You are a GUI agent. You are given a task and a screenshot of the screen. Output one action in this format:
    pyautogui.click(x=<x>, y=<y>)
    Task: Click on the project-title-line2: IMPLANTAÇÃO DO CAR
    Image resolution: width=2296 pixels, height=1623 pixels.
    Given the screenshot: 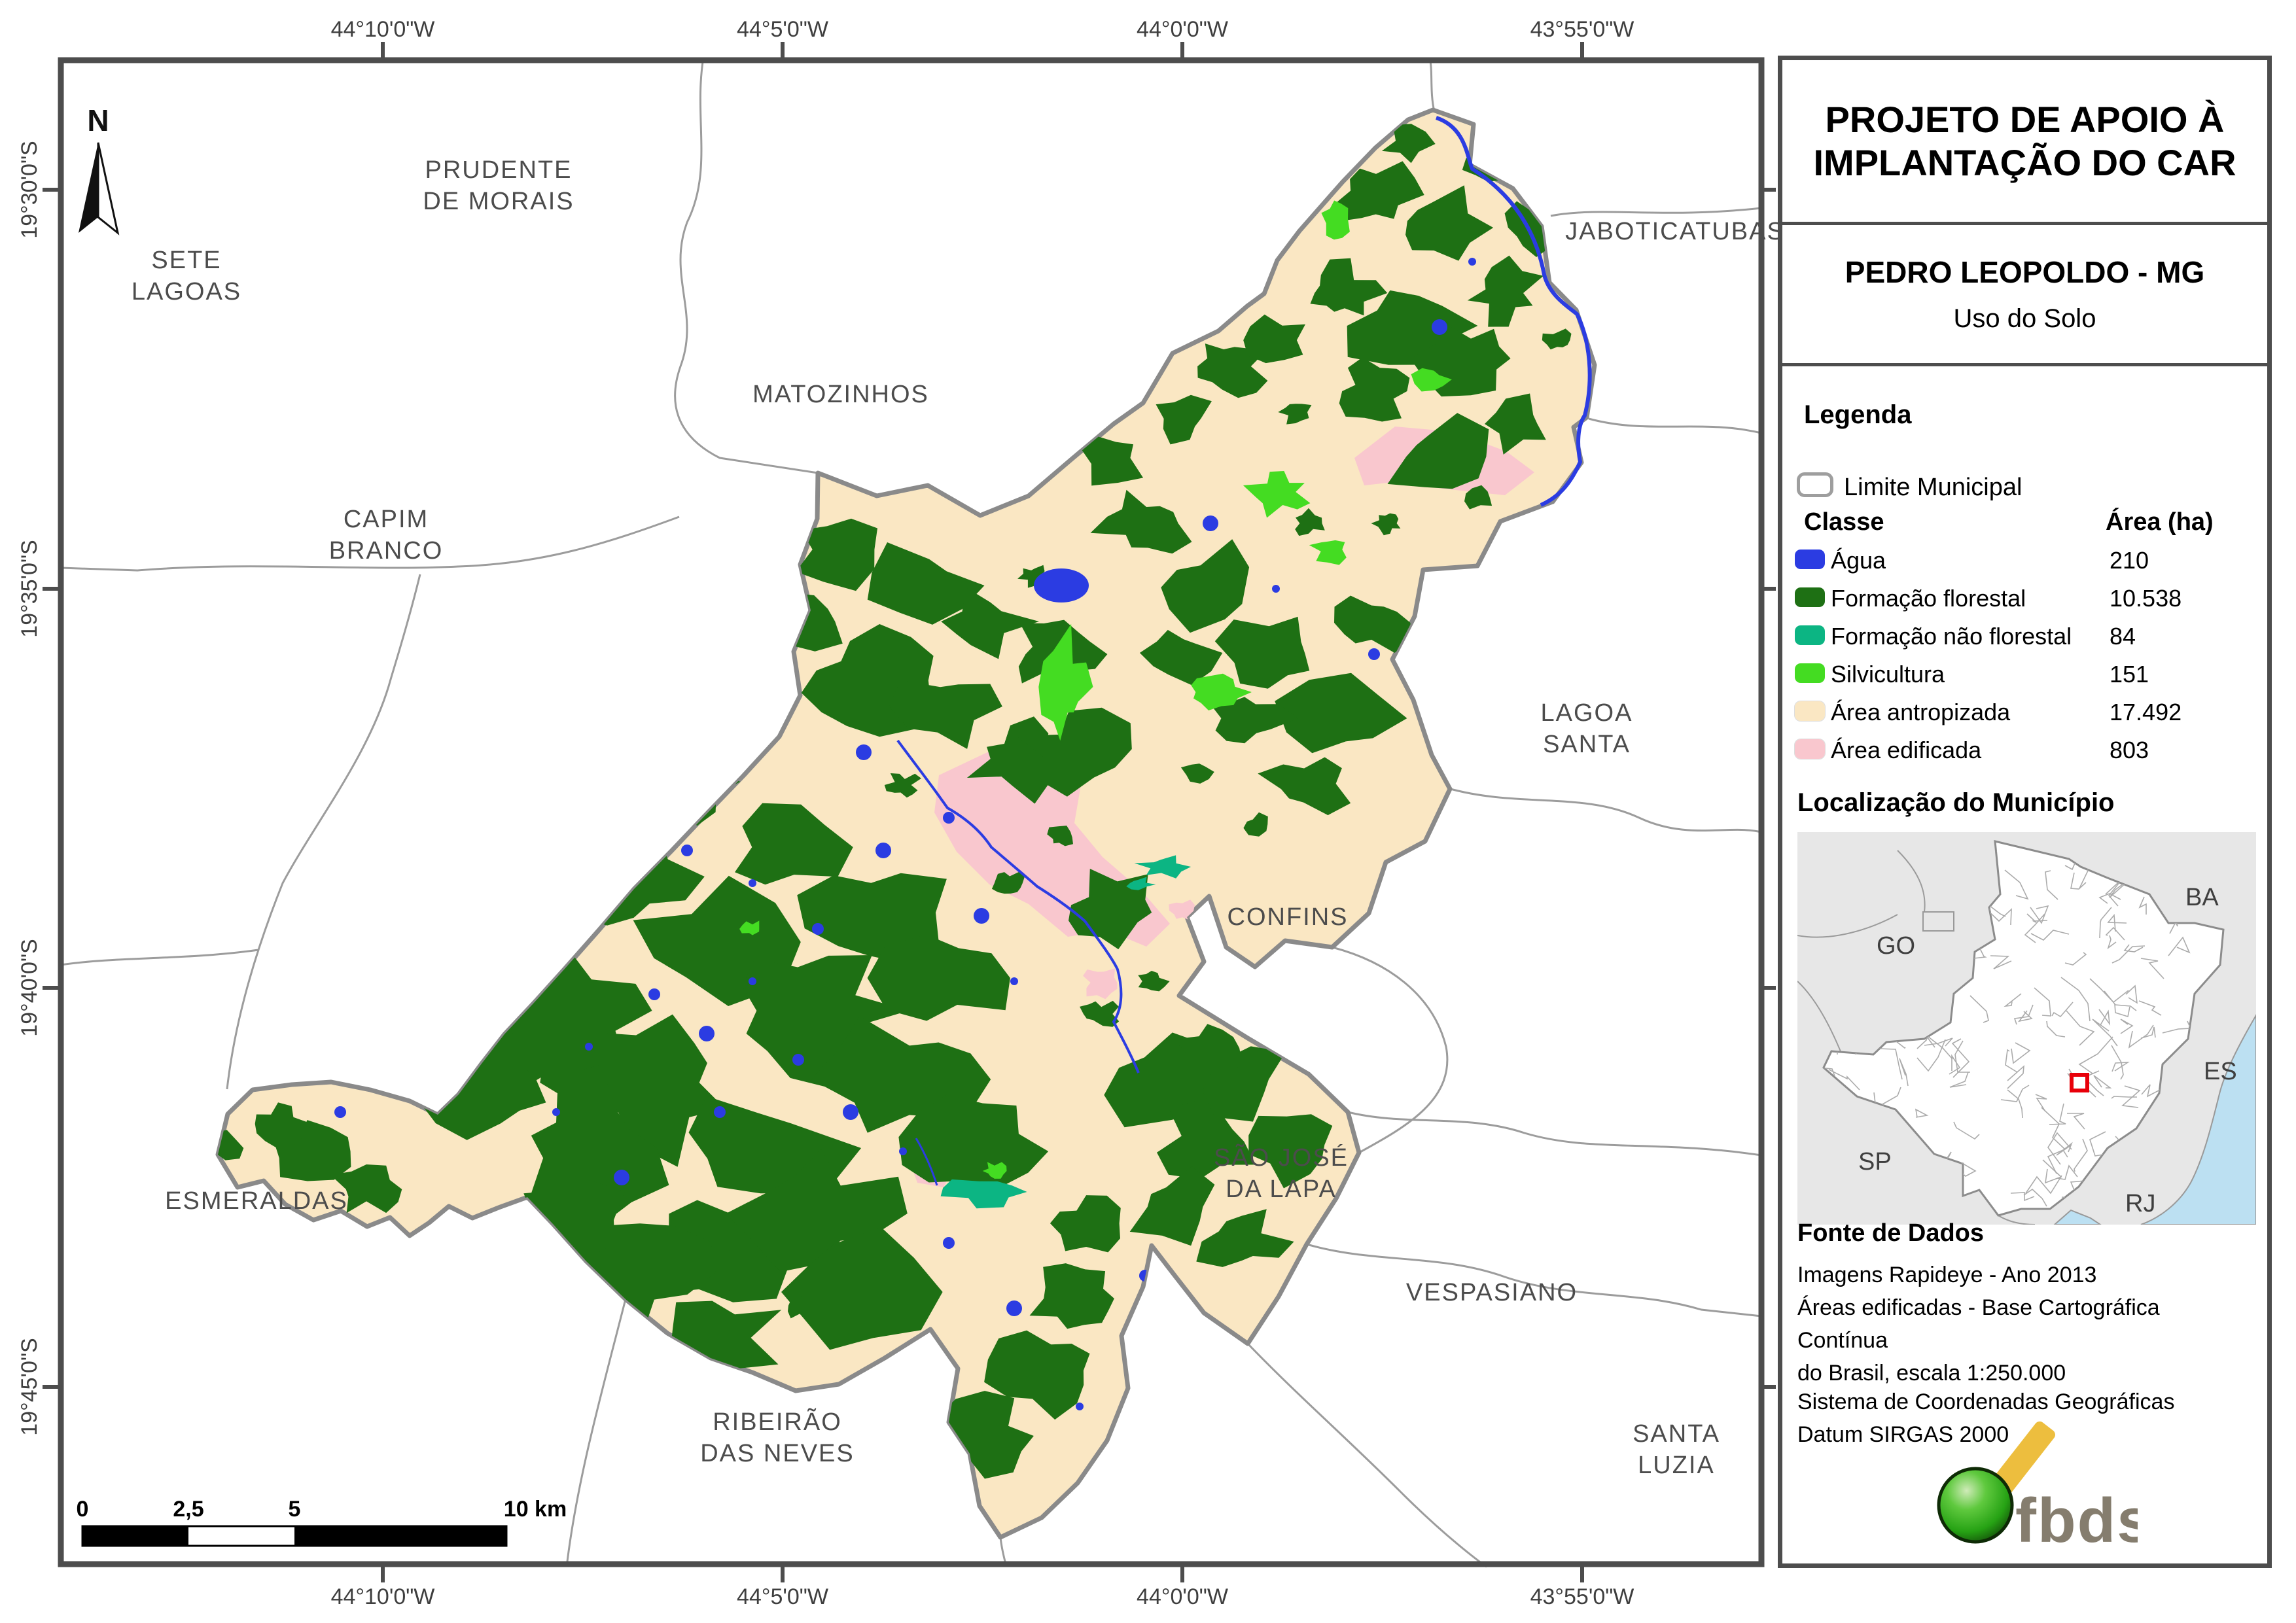 What is the action you would take?
    pyautogui.click(x=2024, y=162)
    